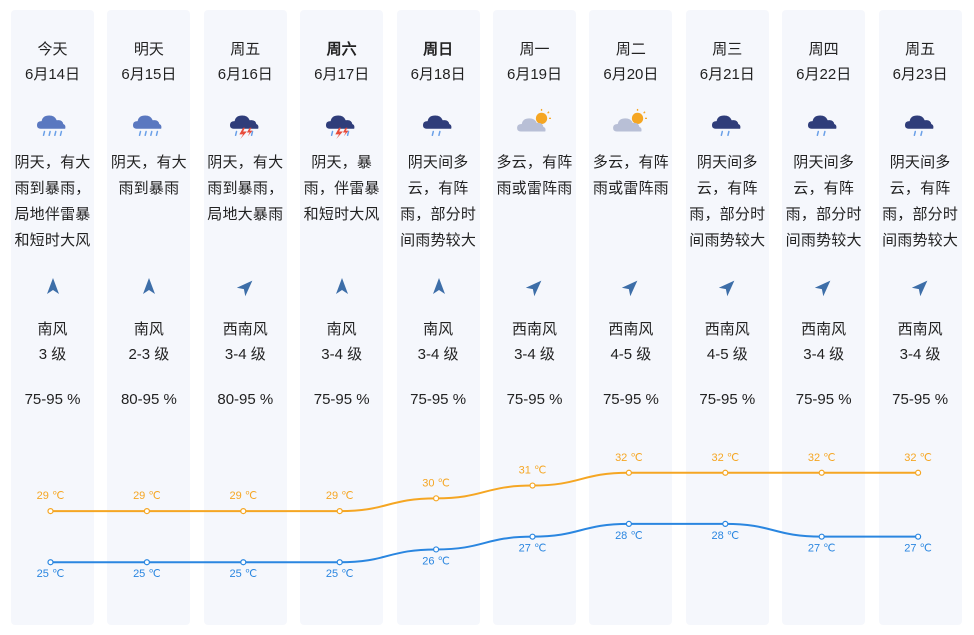 The image size is (974, 635). What do you see at coordinates (823, 49) in the screenshot?
I see `day-label: 周四` at bounding box center [823, 49].